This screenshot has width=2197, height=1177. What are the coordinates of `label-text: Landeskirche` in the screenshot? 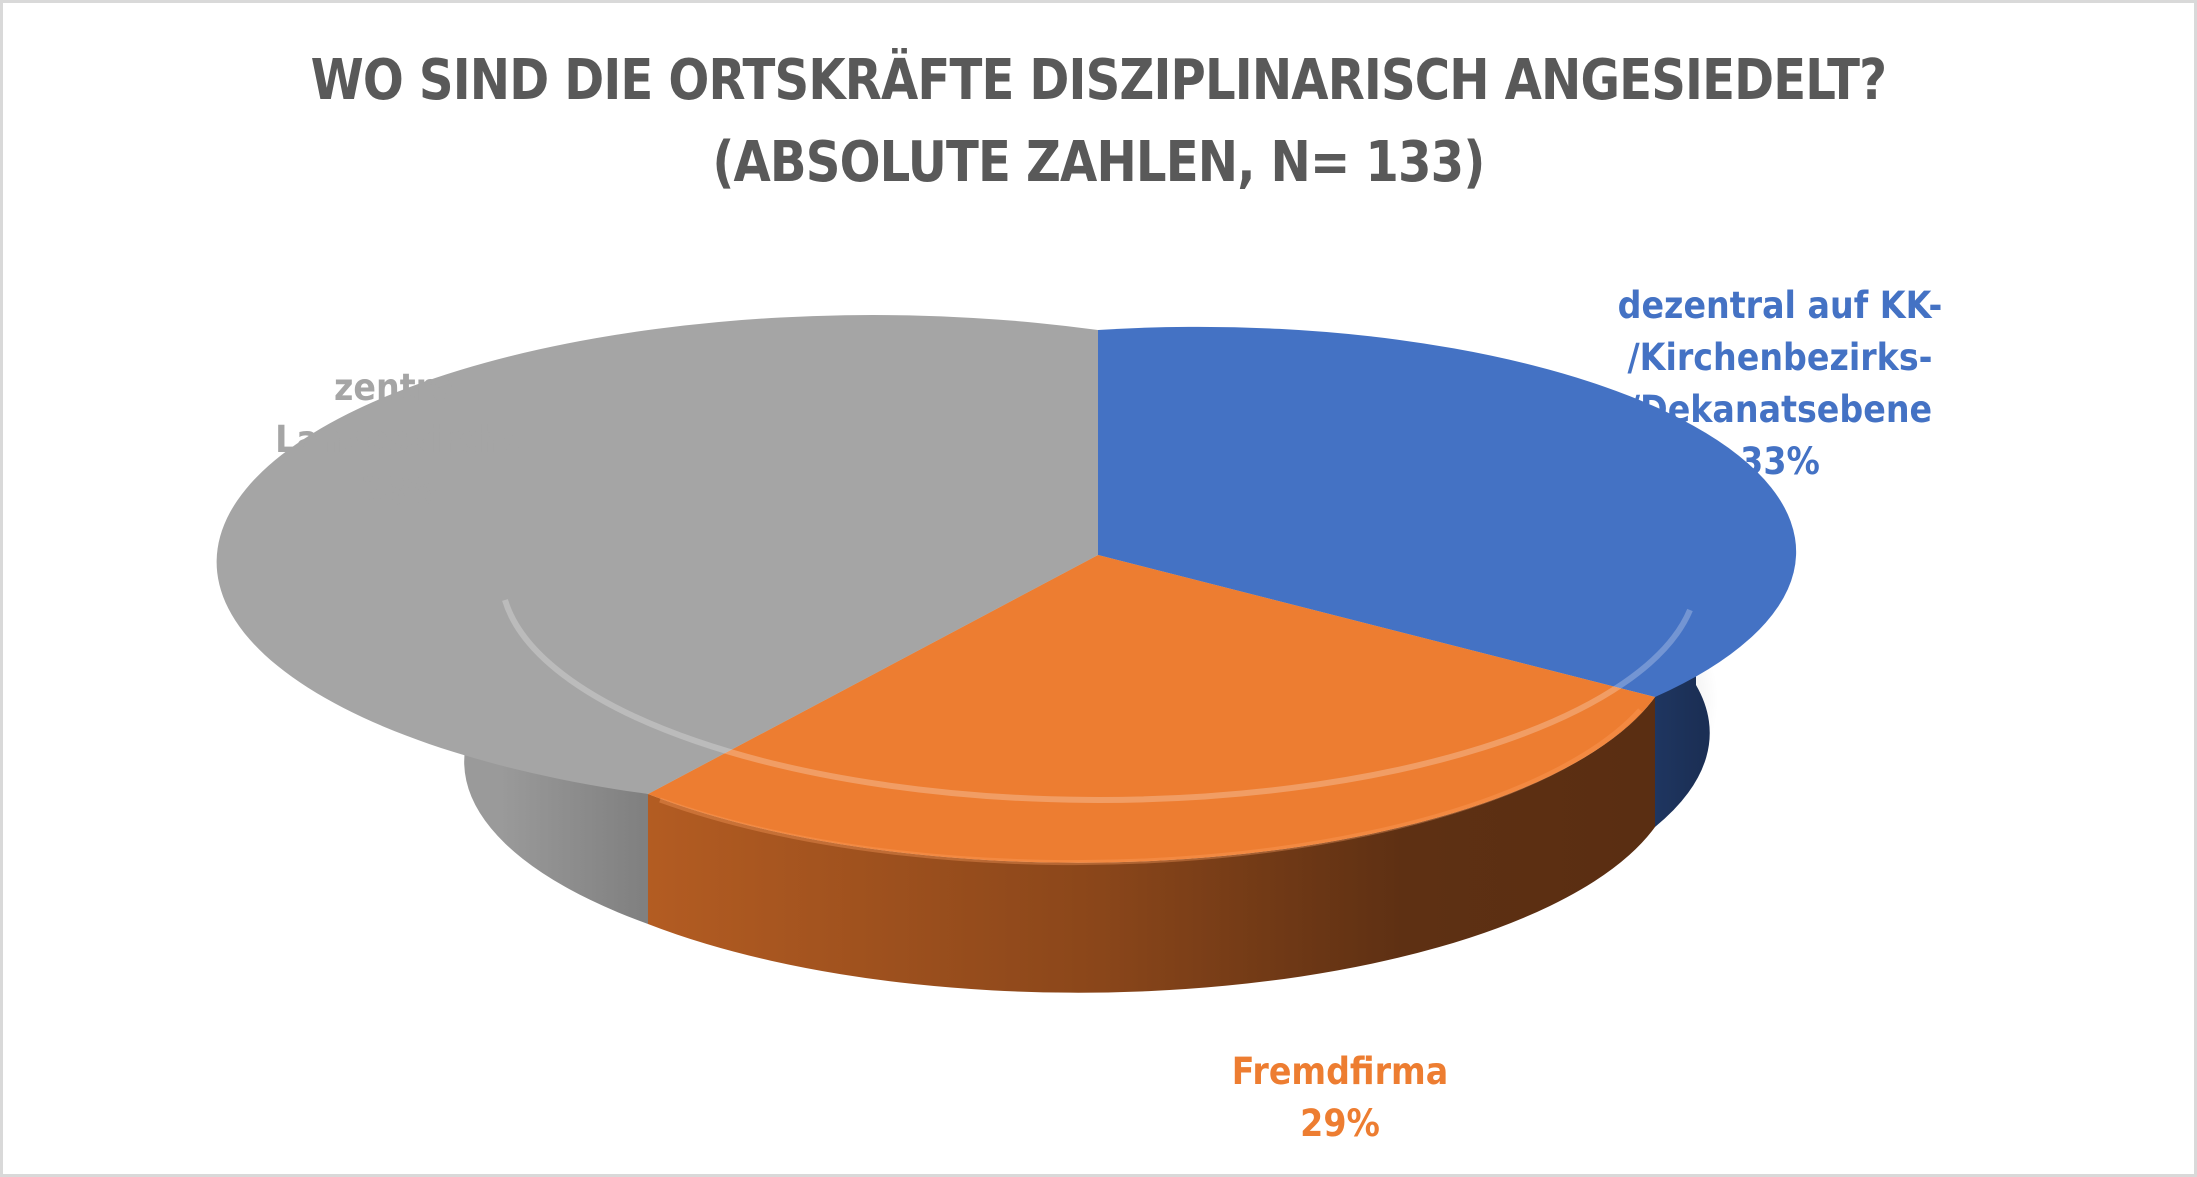 It's located at (400, 439).